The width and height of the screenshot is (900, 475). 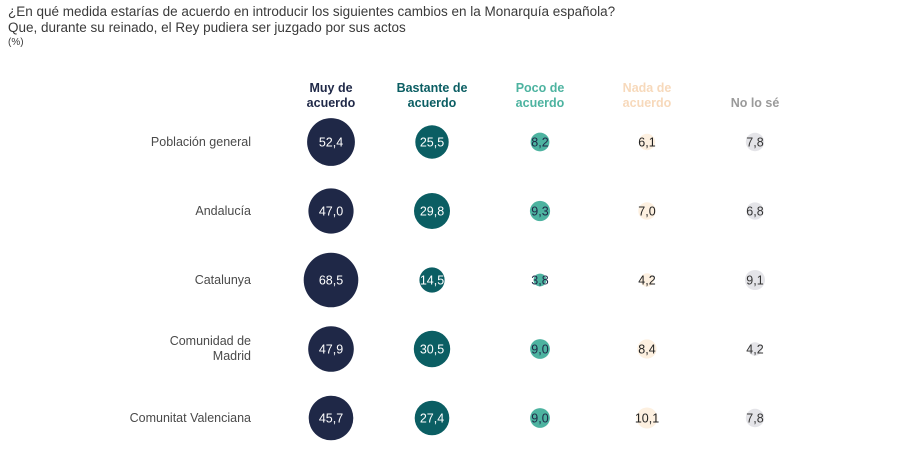 What do you see at coordinates (223, 280) in the screenshot?
I see `row-label: Catalunya` at bounding box center [223, 280].